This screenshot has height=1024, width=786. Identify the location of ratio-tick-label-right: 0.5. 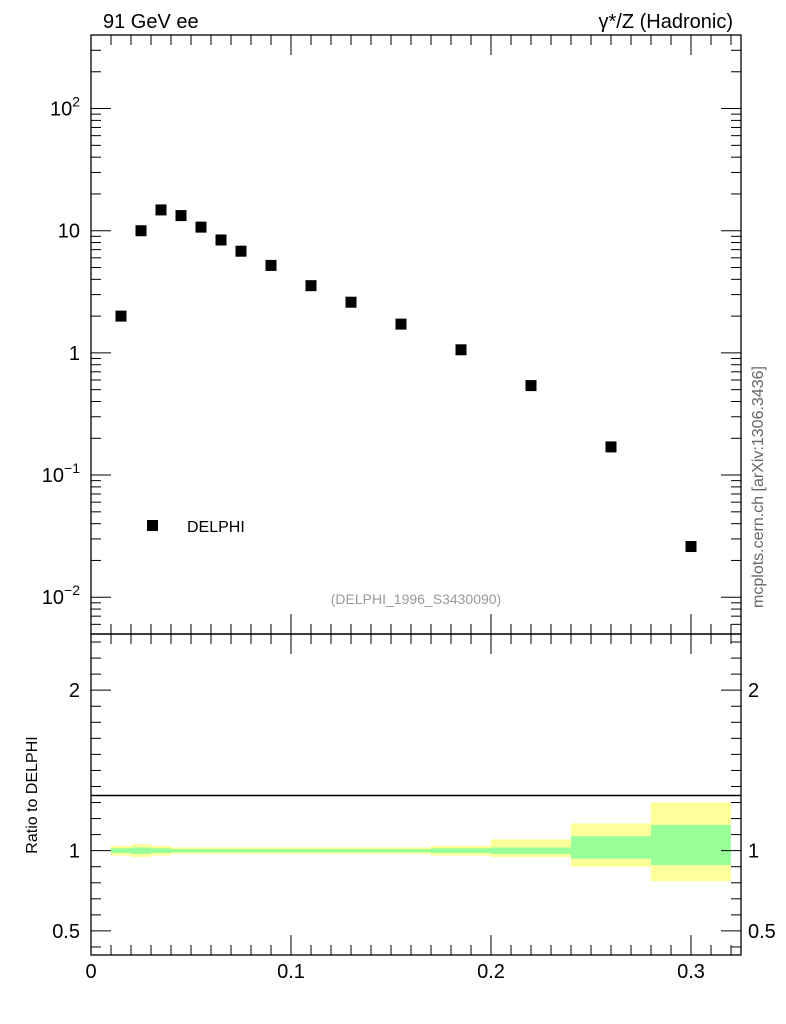
(762, 932).